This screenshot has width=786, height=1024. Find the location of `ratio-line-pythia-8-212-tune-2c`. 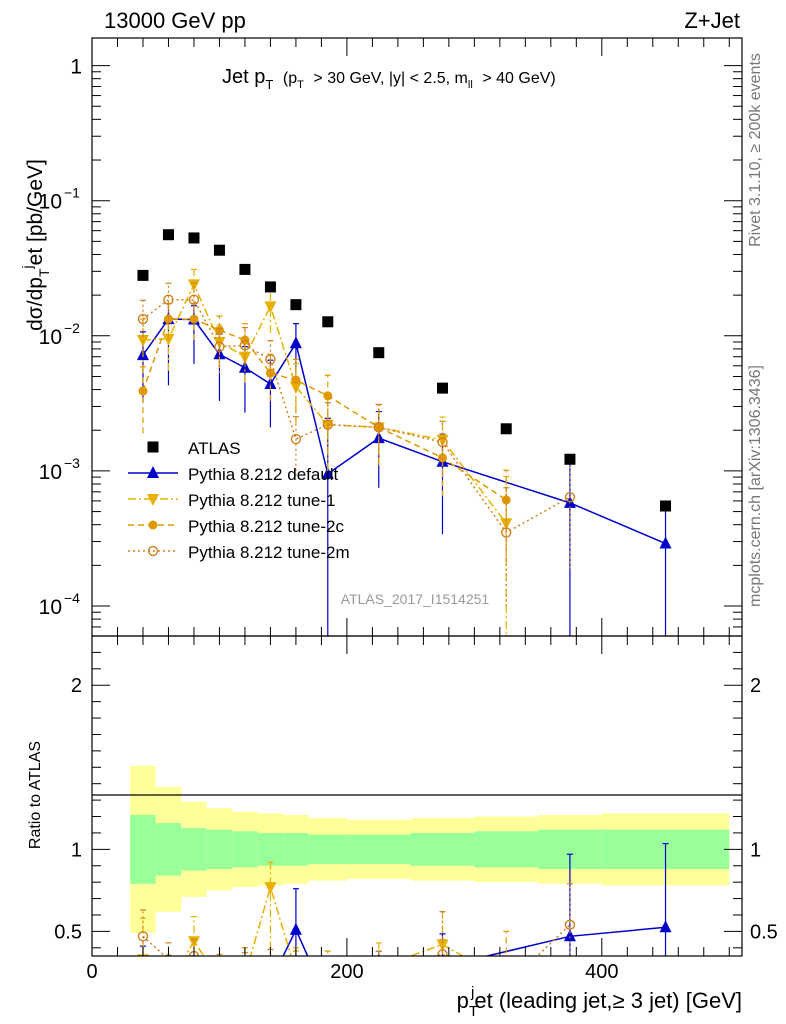

ratio-line-pythia-8-212-tune-2c is located at coordinates (324, 977).